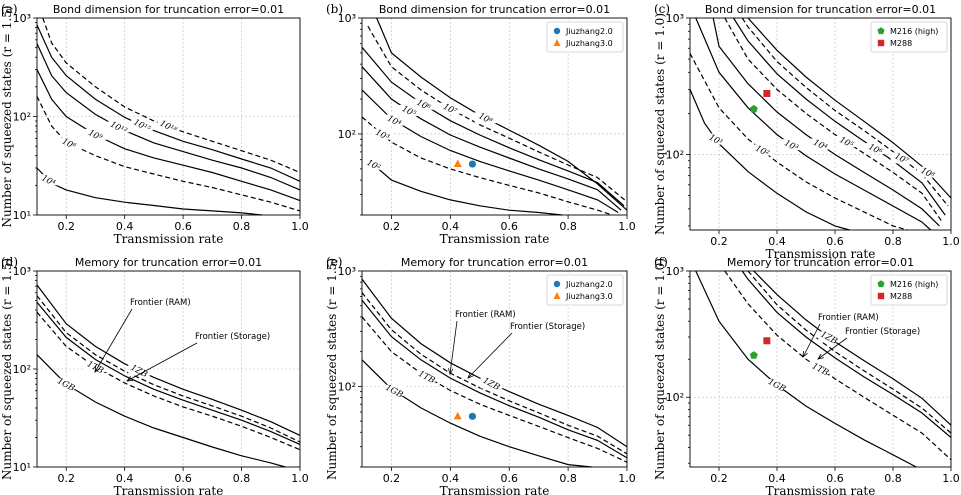 This screenshot has height=495, width=961. What do you see at coordinates (589, 43) in the screenshot?
I see `legend-label-jiuzhang3-0: Jiuzhang3.0` at bounding box center [589, 43].